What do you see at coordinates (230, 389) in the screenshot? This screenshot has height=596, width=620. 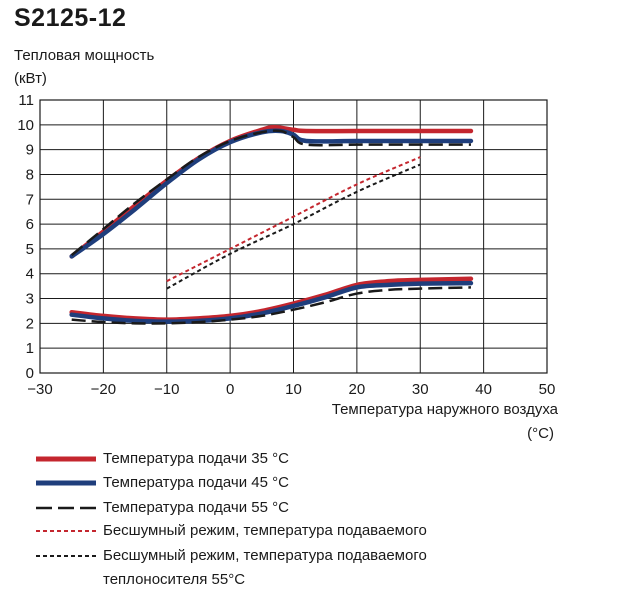 I see `x-tick-label: 0` at bounding box center [230, 389].